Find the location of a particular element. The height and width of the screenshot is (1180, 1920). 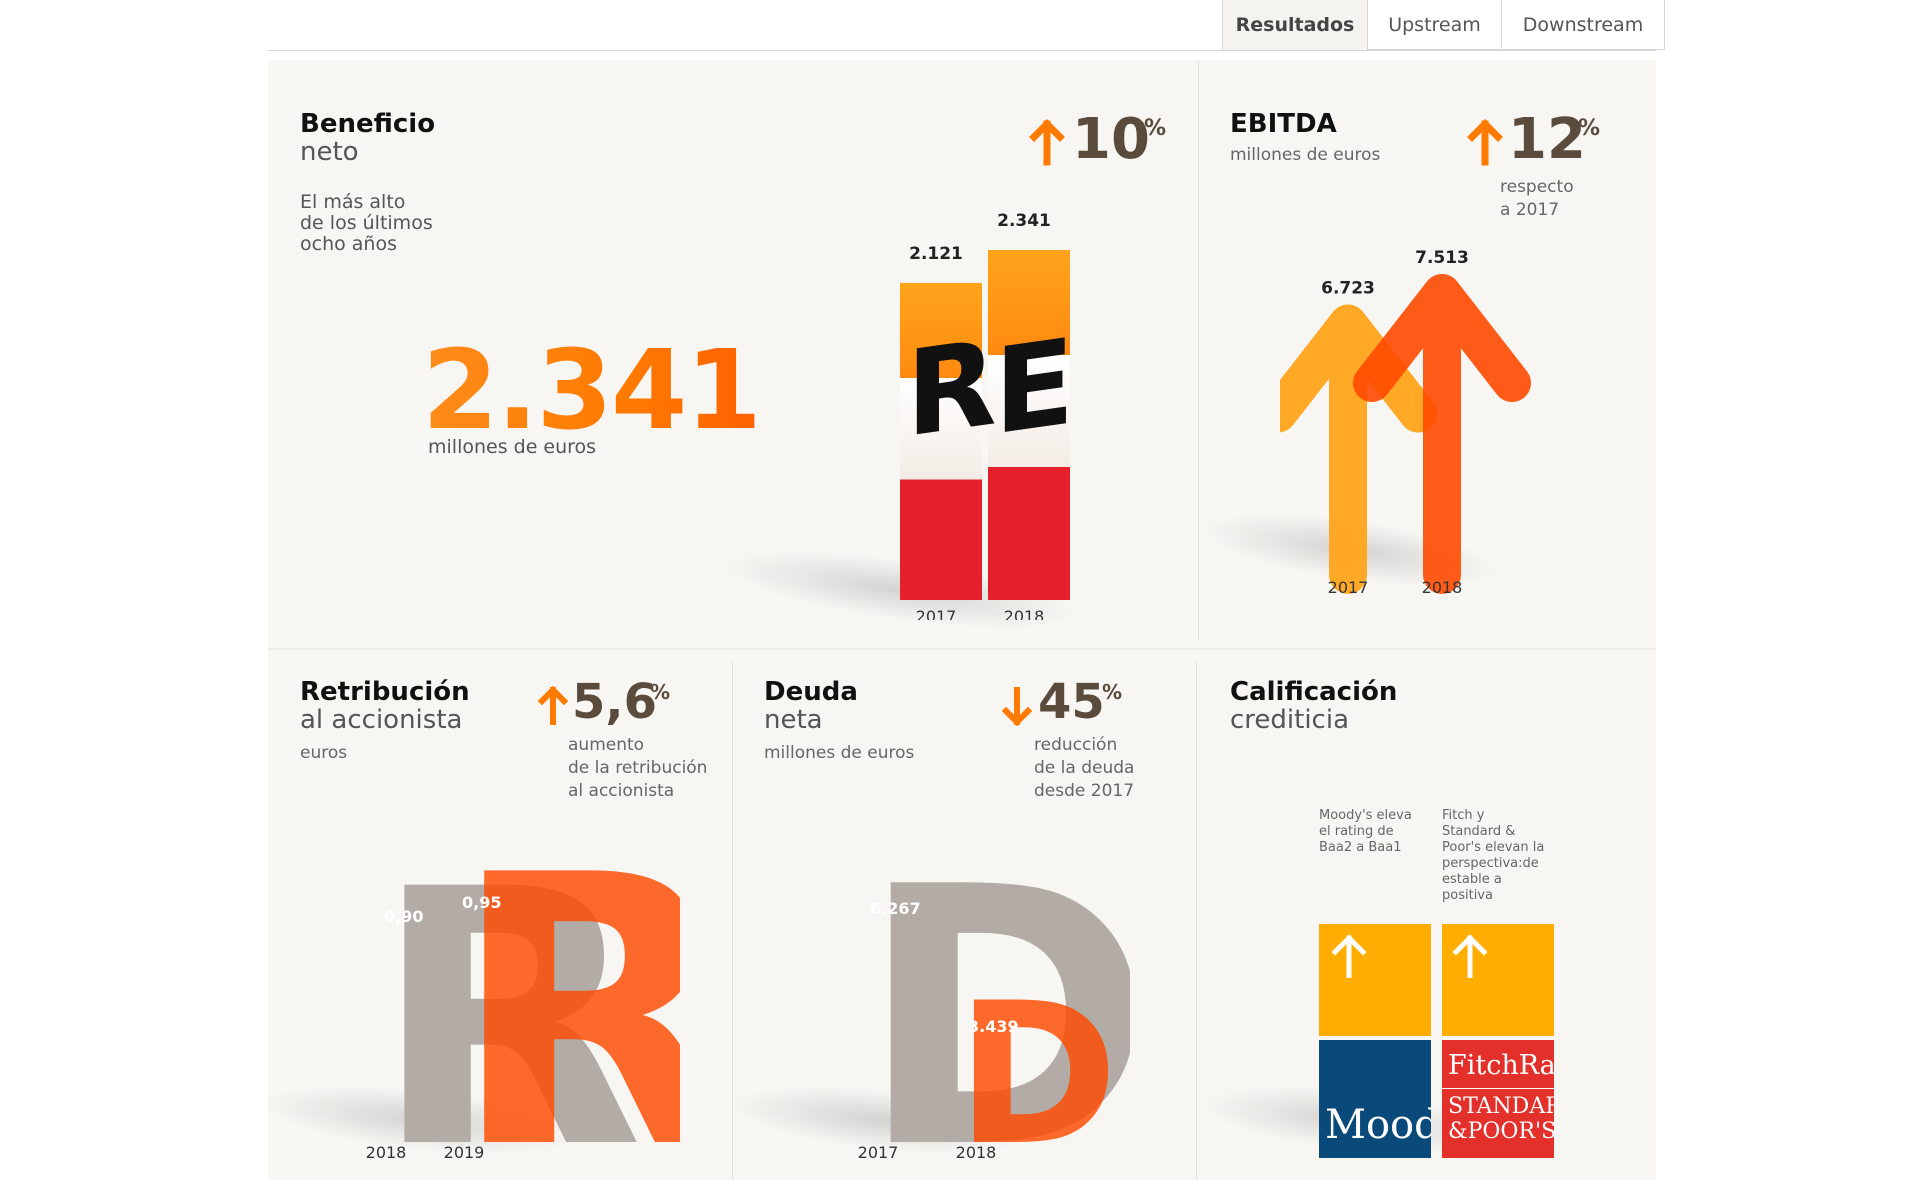

retribucion-year-label: 2019 is located at coordinates (464, 1151).